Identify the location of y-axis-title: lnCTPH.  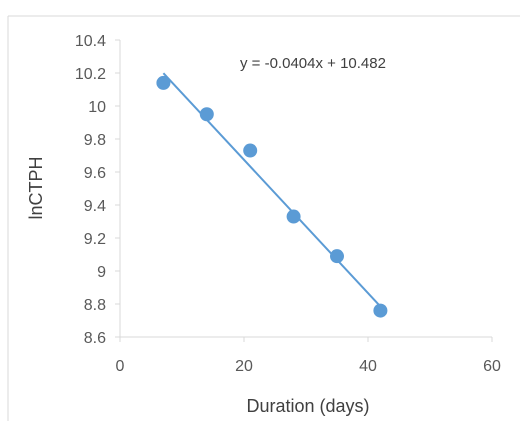
(36, 187).